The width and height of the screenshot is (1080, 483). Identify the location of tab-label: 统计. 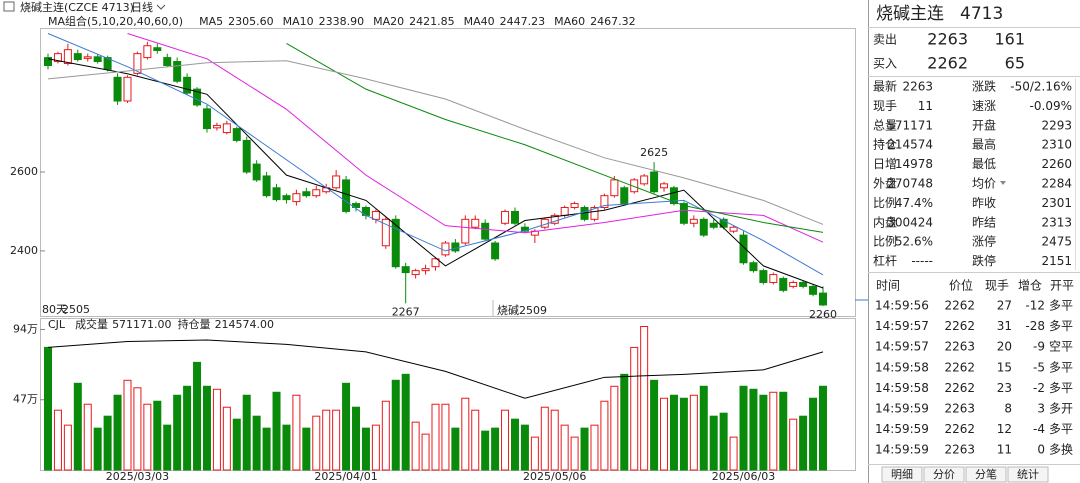
(1028, 474).